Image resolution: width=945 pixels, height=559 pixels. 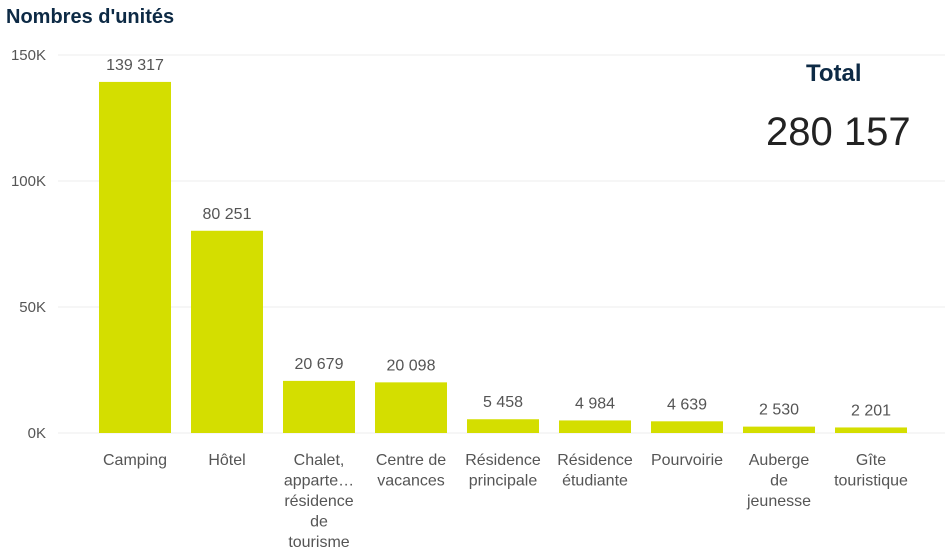 I want to click on y-tick-label: 0K, so click(x=37, y=433).